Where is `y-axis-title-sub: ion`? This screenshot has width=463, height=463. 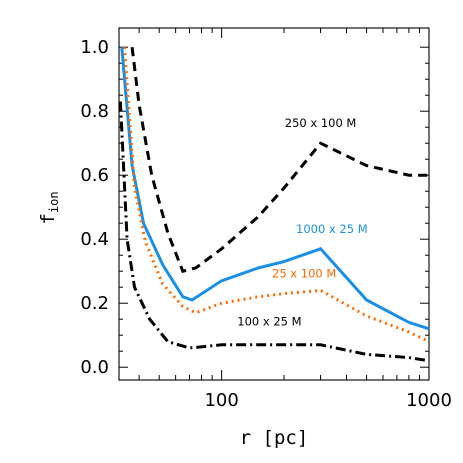 y-axis-title-sub: ion is located at coordinates (54, 202).